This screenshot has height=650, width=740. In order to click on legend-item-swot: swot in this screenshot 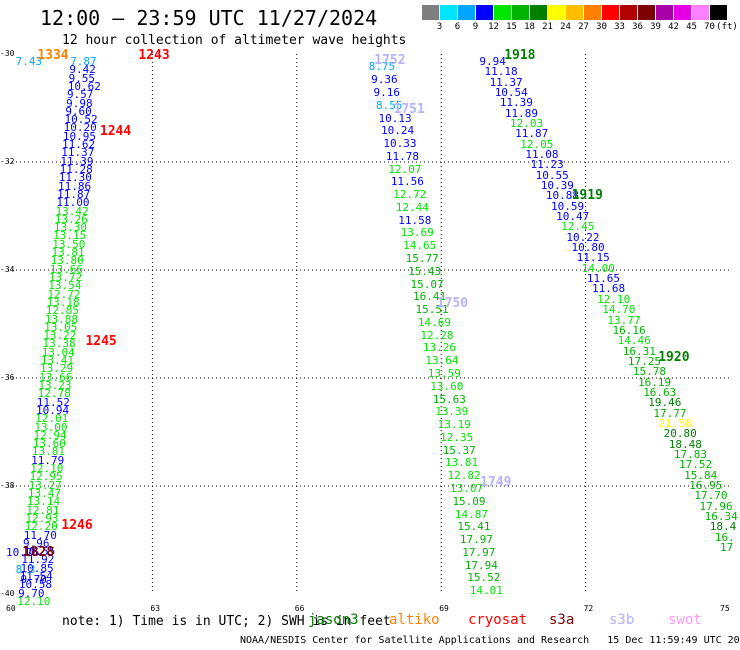, I will do `click(685, 620)`.